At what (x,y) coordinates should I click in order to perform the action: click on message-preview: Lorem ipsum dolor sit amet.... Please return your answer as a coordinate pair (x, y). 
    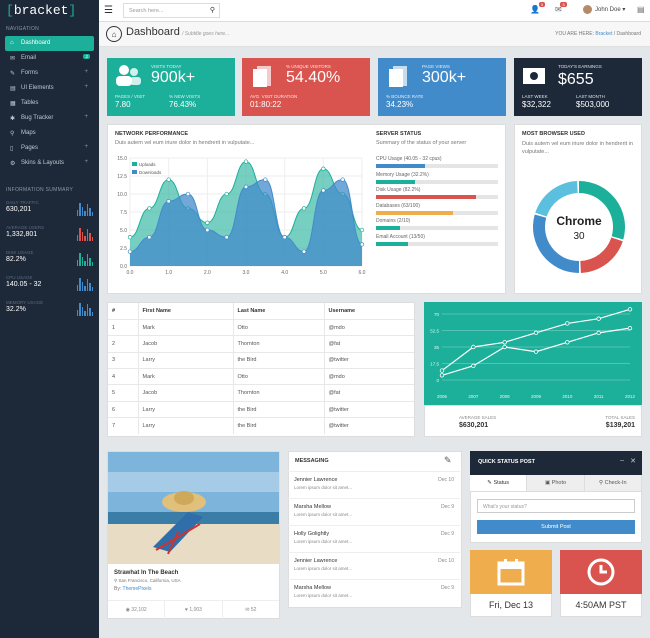
    Looking at the image, I should click on (323, 514).